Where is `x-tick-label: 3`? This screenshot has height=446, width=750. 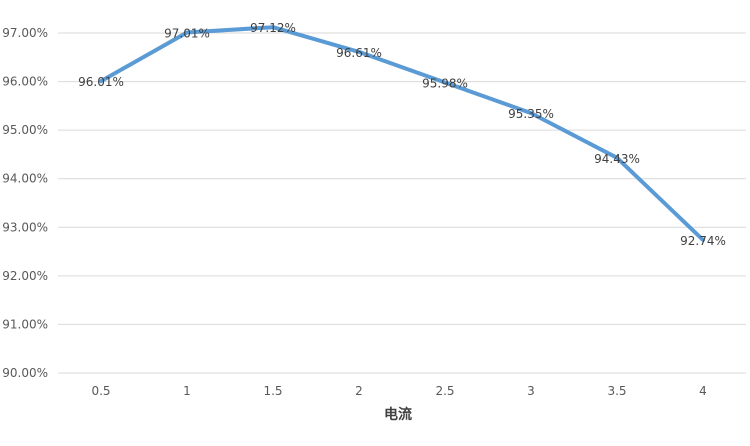 x-tick-label: 3 is located at coordinates (531, 391).